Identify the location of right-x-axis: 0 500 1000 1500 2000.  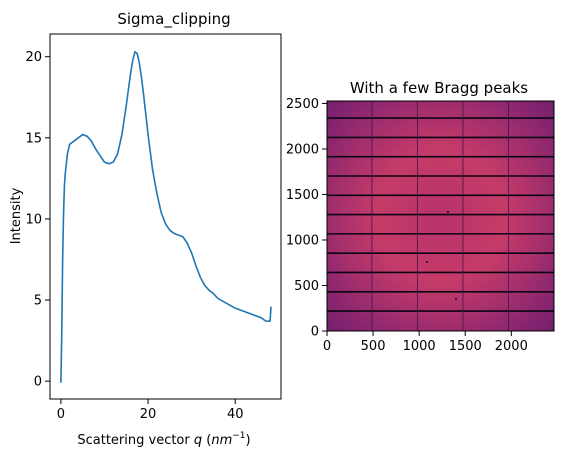
(425, 342).